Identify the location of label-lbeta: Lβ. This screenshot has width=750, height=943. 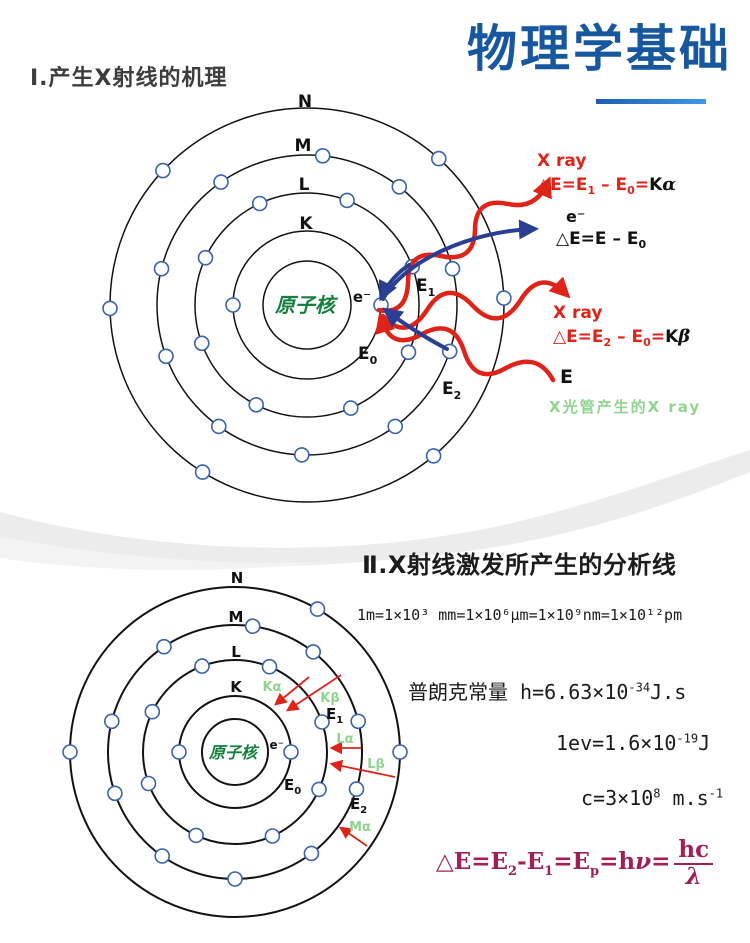
(376, 764).